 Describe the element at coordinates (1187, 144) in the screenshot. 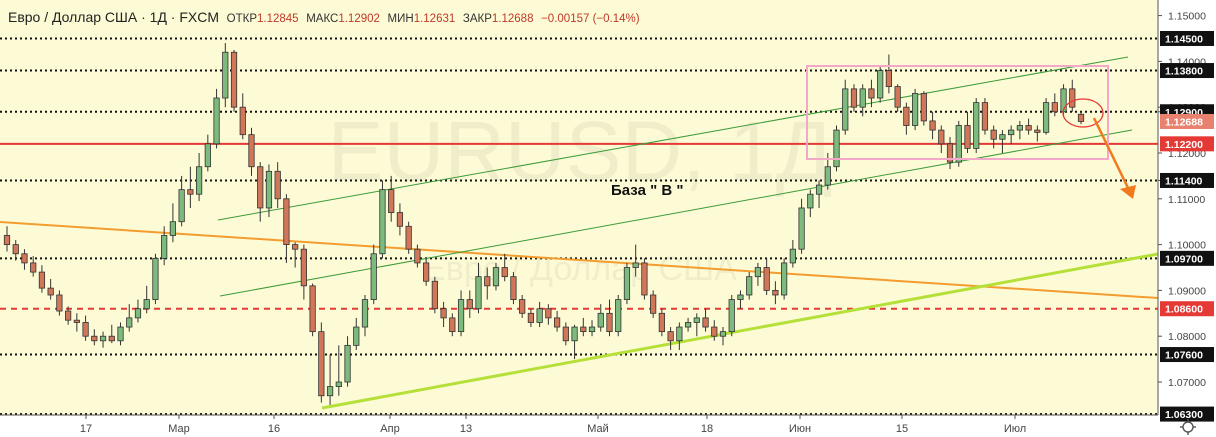

I see `price-label-1.12200: 1.12200` at that location.